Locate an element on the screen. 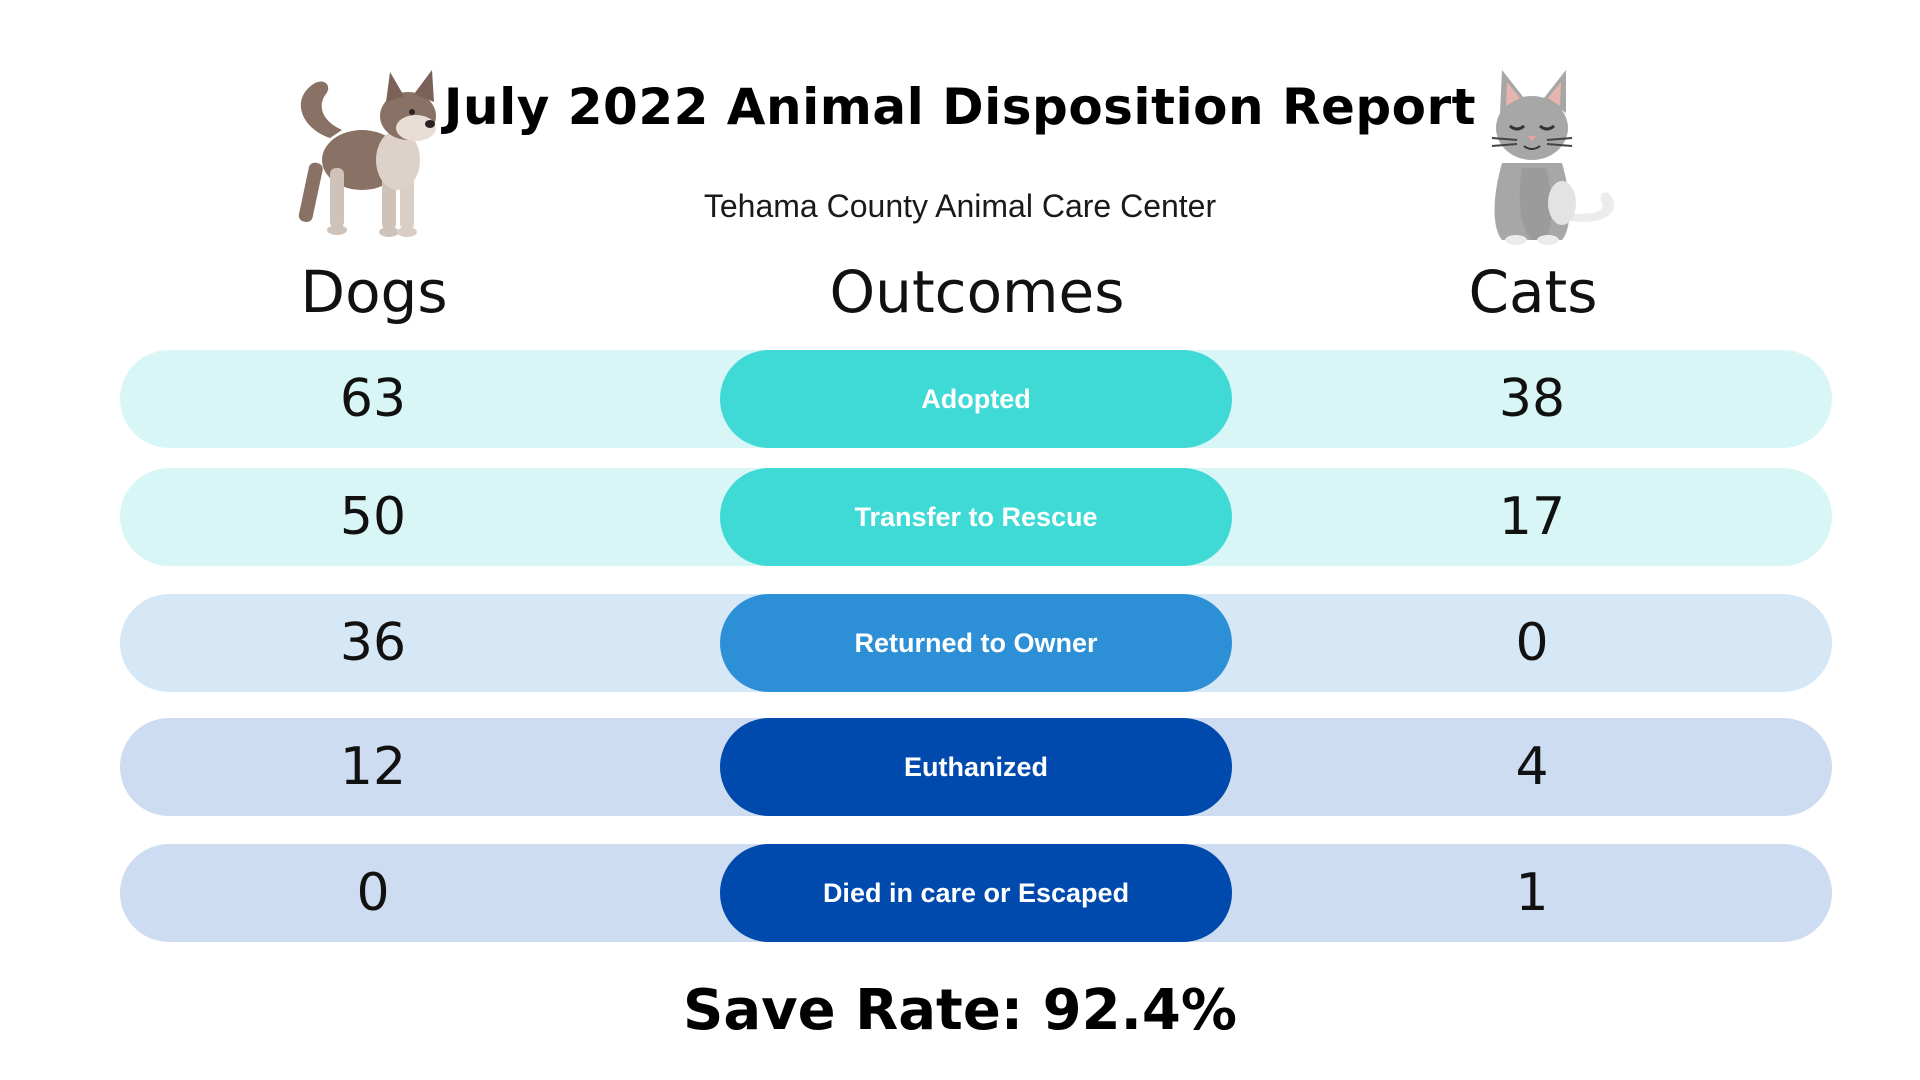 The image size is (1920, 1080). save-rate: Save Rate: 92.4% is located at coordinates (960, 1010).